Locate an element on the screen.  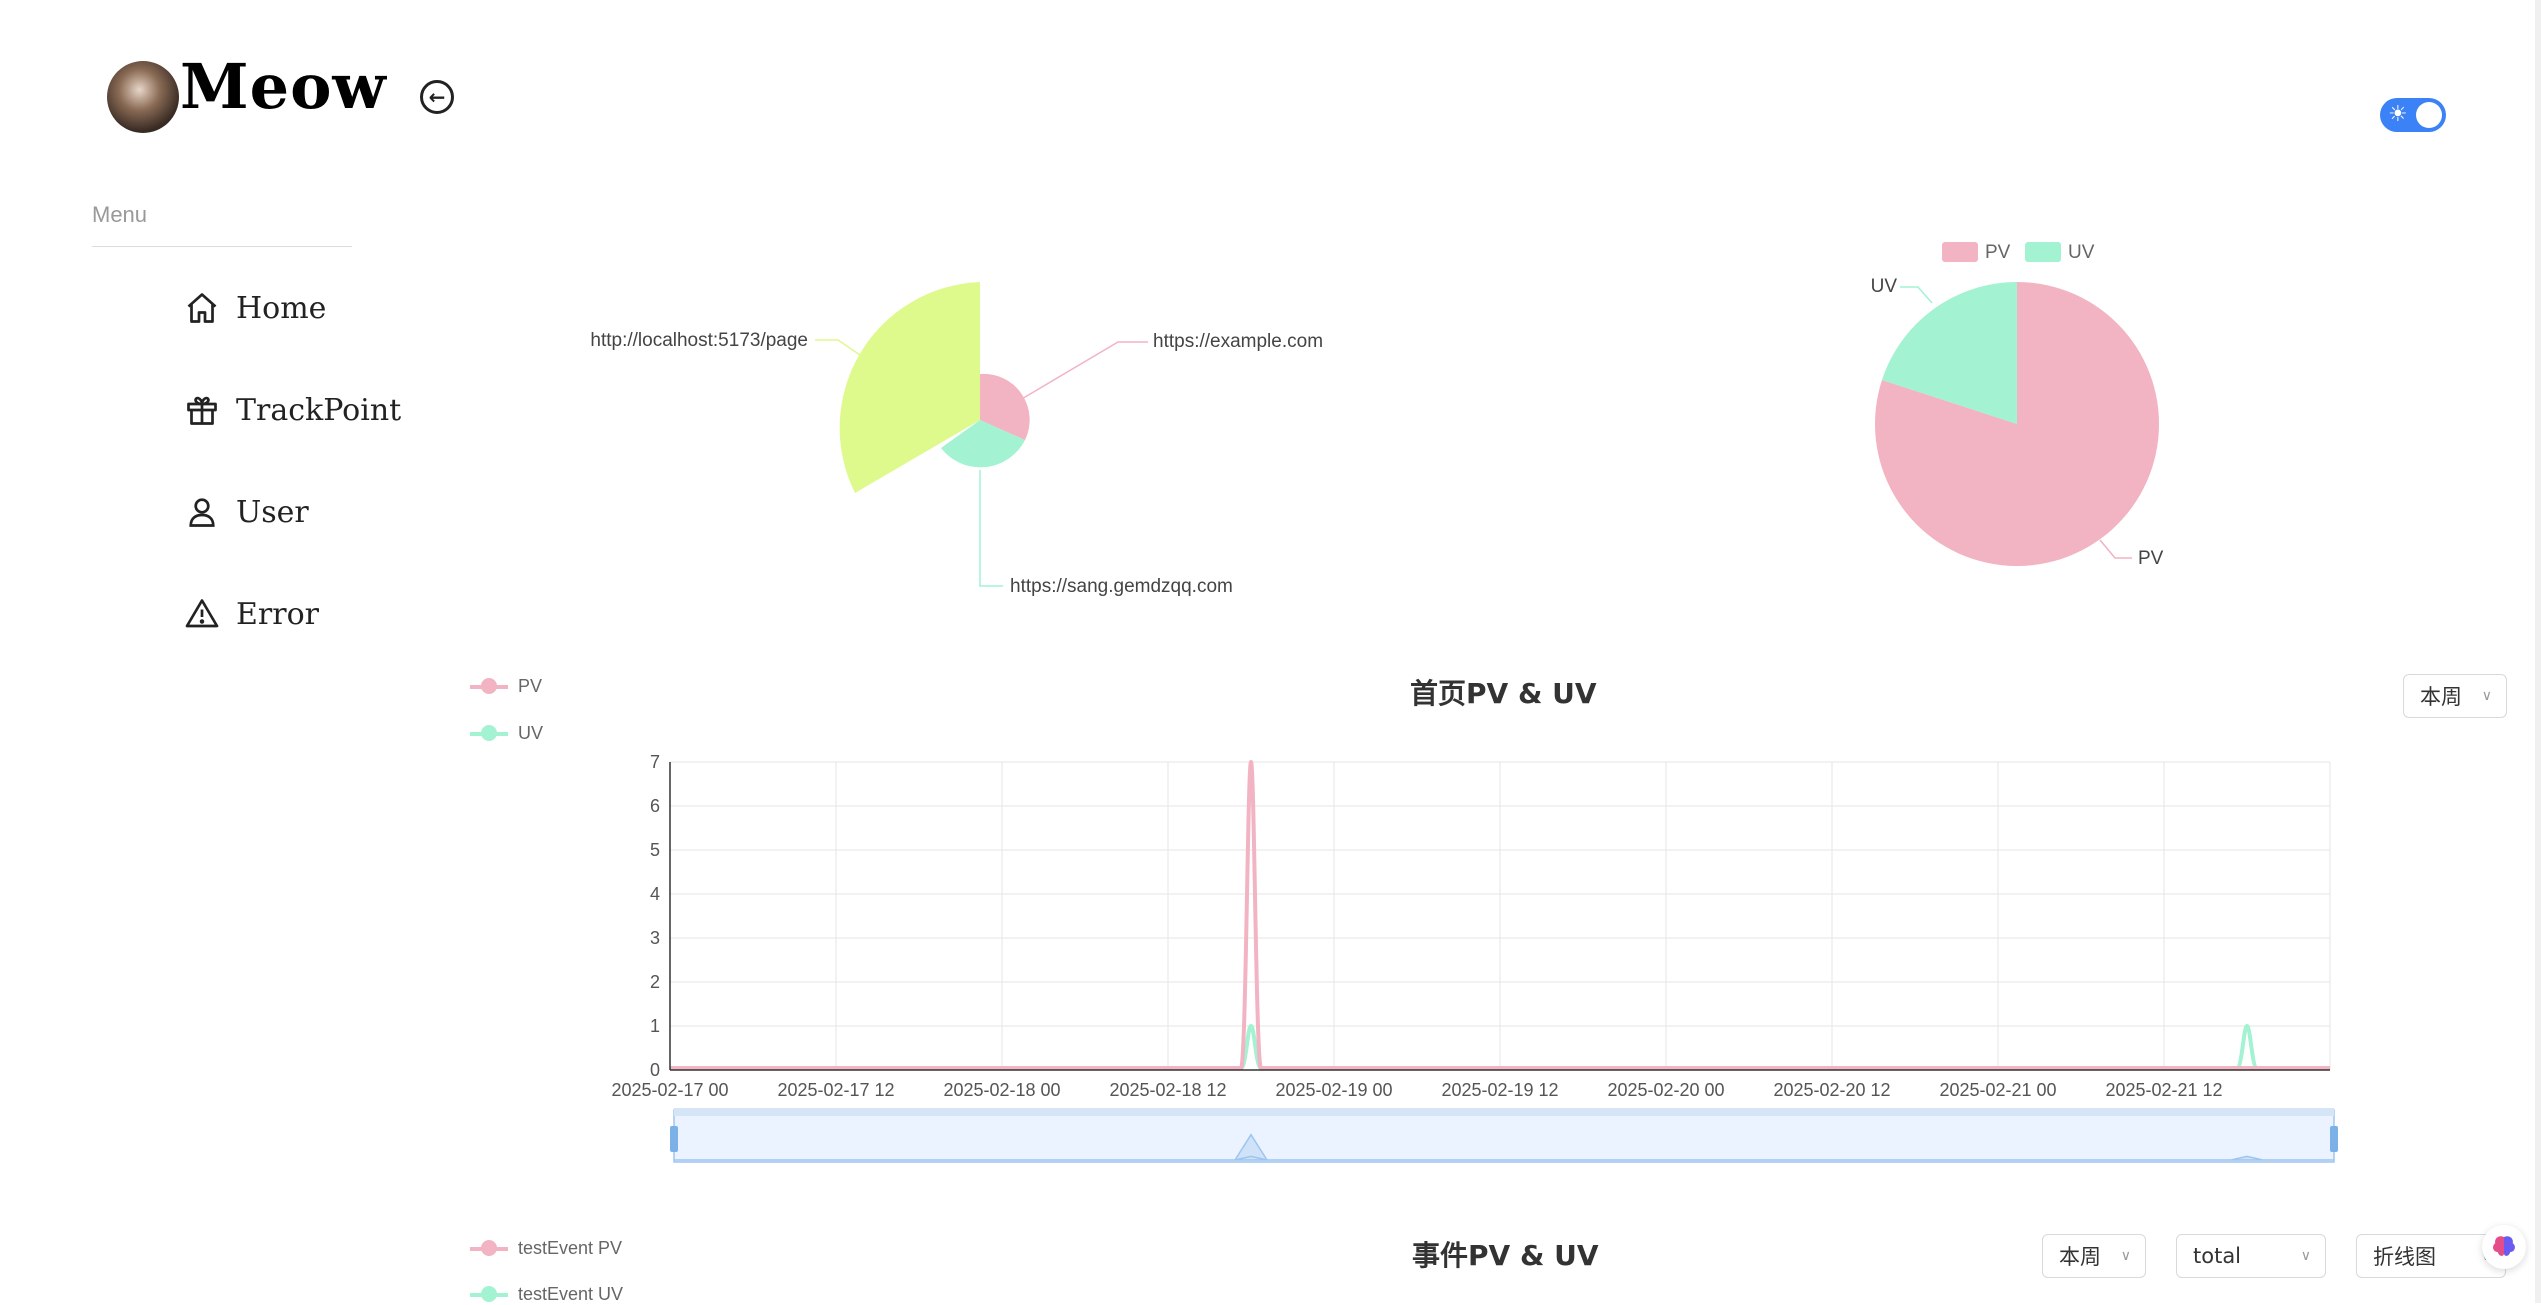
sidebar-item-home: Home is located at coordinates (255, 308).